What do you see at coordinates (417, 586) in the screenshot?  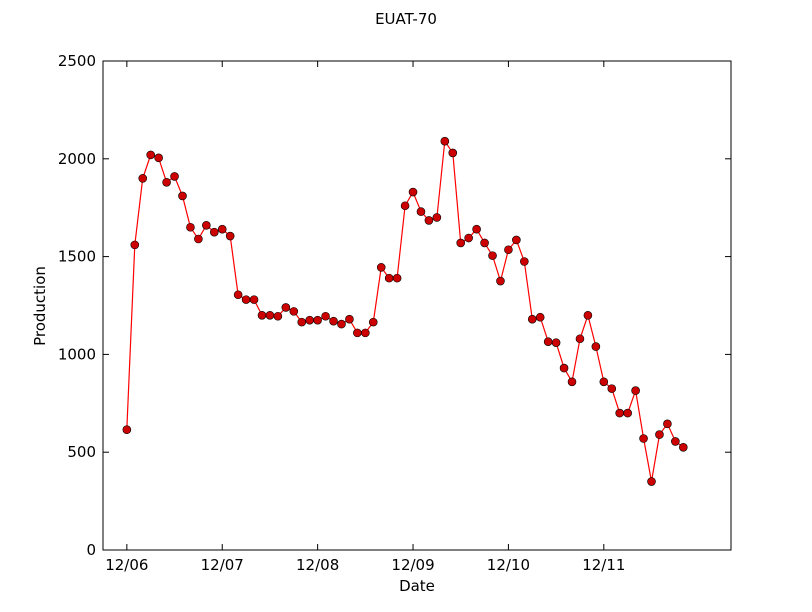 I see `x-axis-title: Date` at bounding box center [417, 586].